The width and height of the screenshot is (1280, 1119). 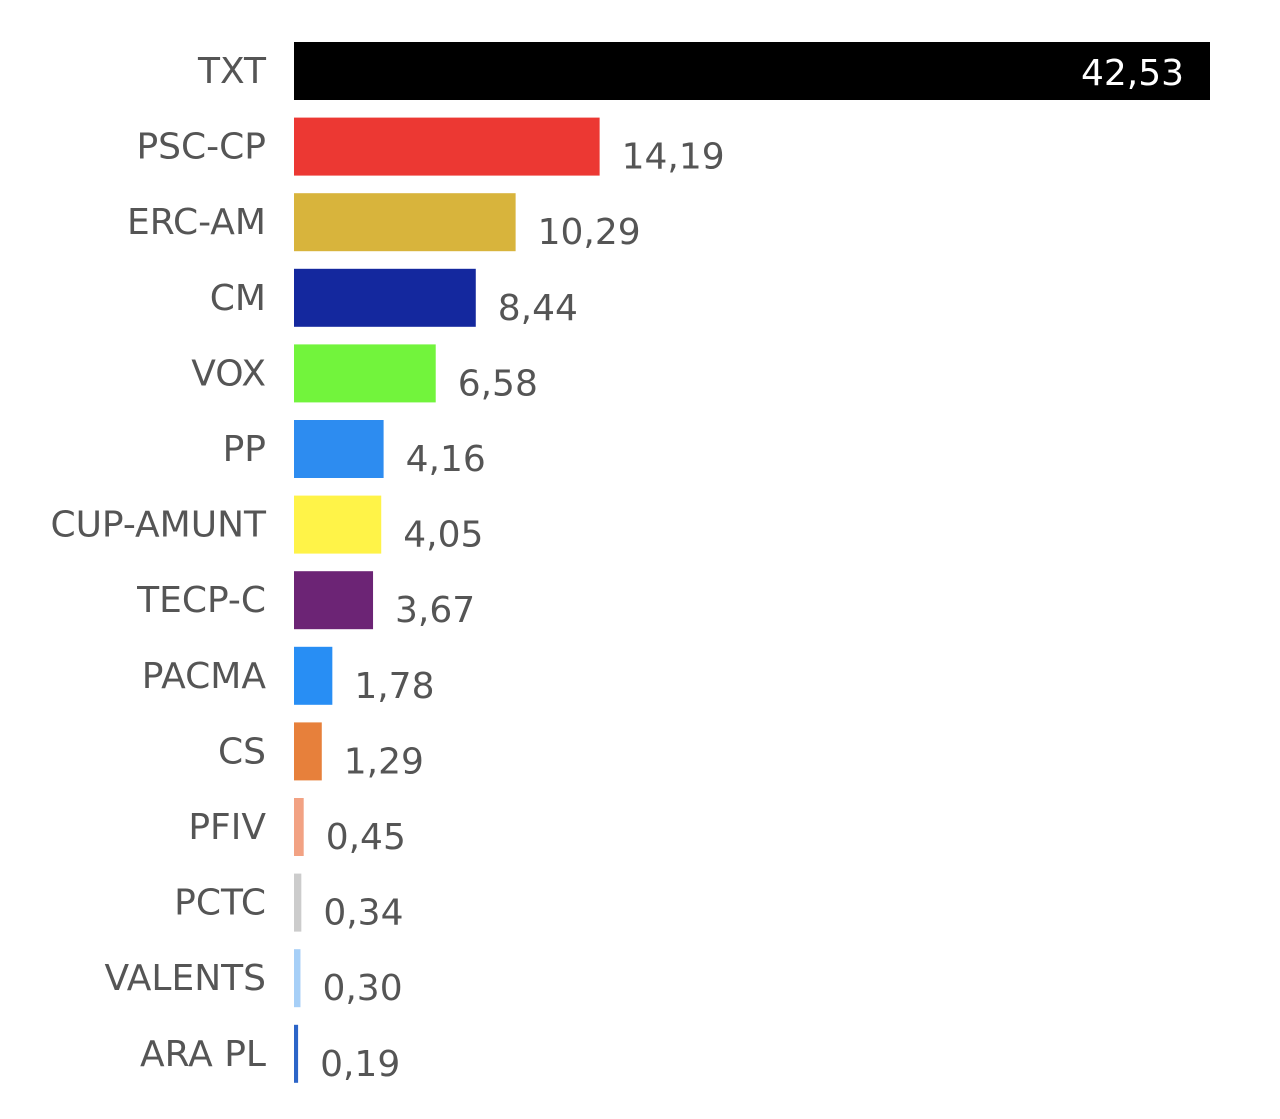 I want to click on value-label-ara-pl: 0,19, so click(x=360, y=1064).